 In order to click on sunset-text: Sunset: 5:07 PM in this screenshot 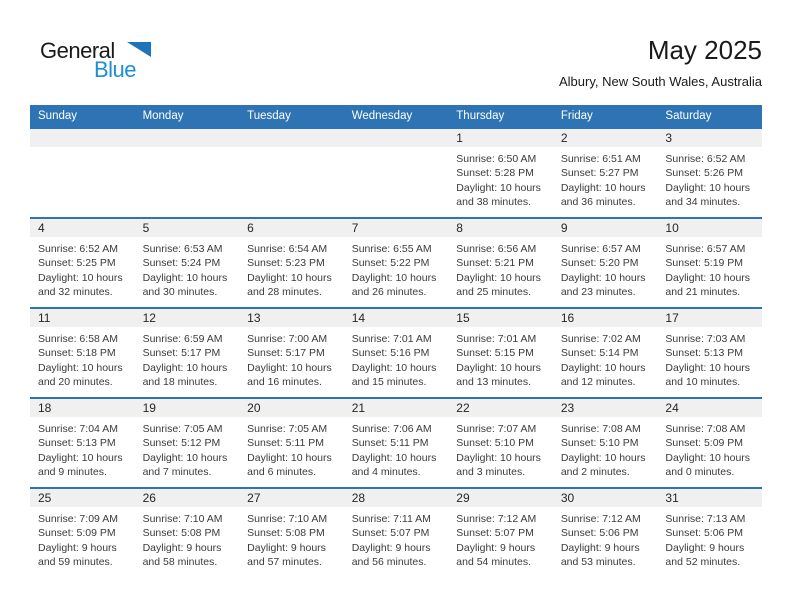, I will do `click(390, 533)`.